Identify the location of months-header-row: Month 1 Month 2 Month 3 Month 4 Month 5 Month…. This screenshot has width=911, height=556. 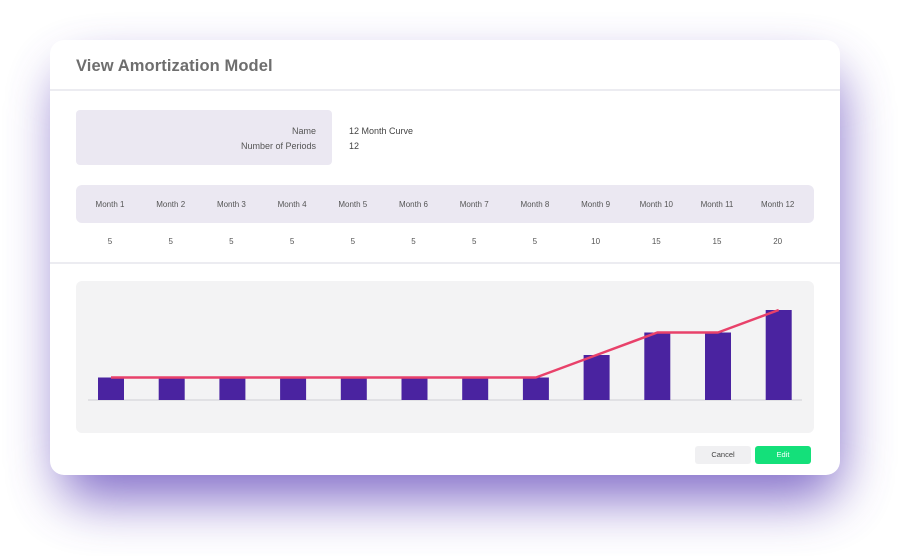
(445, 204).